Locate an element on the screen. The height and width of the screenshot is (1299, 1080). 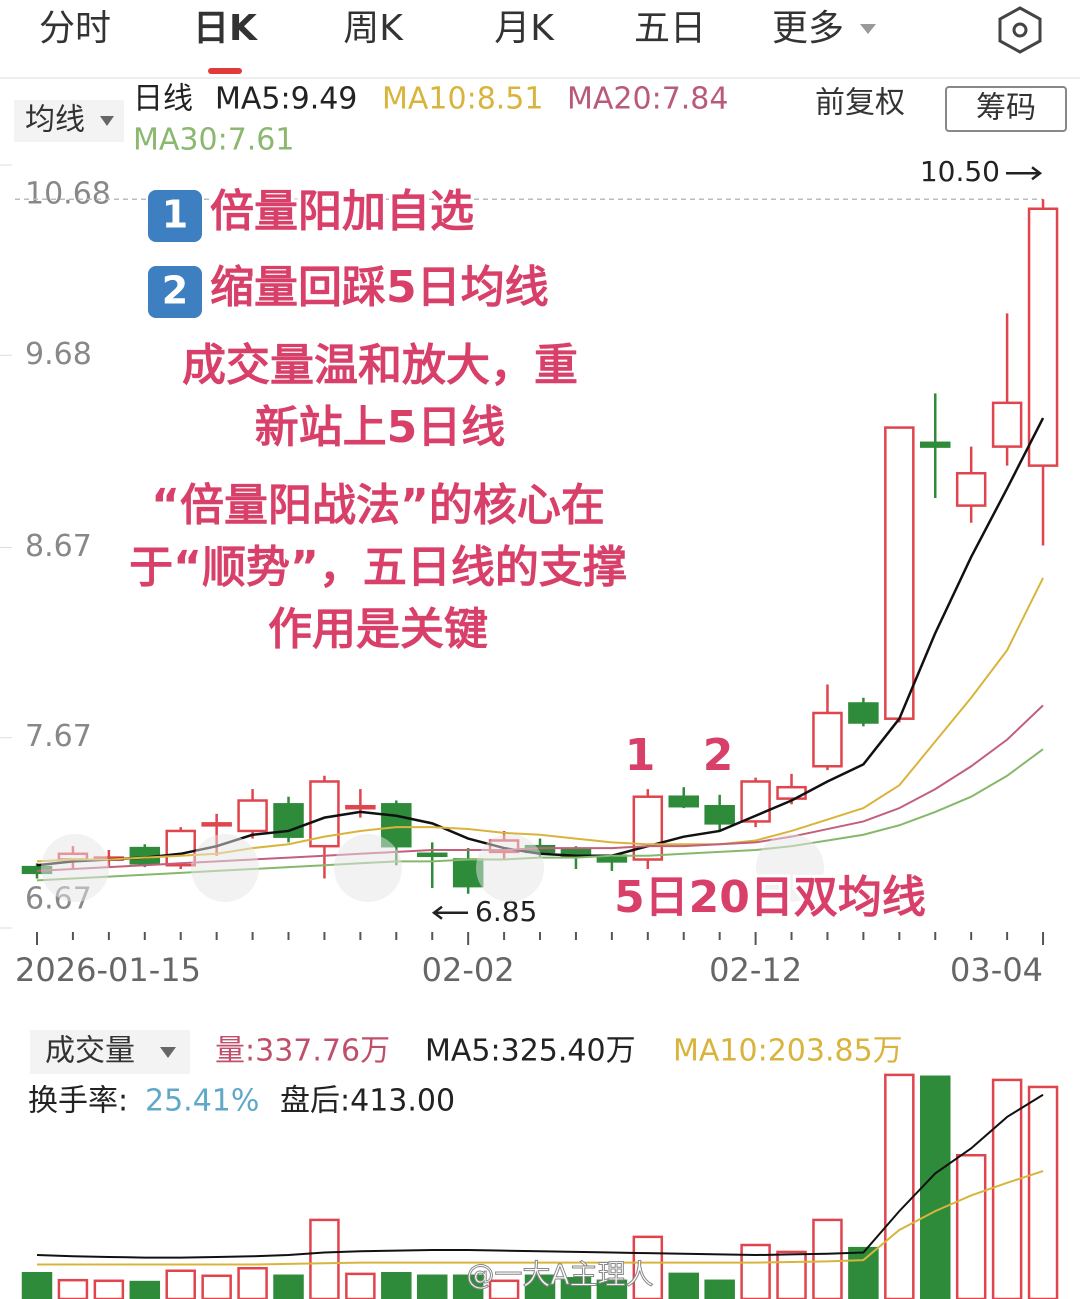
settings-icon-center is located at coordinates (1020, 30).